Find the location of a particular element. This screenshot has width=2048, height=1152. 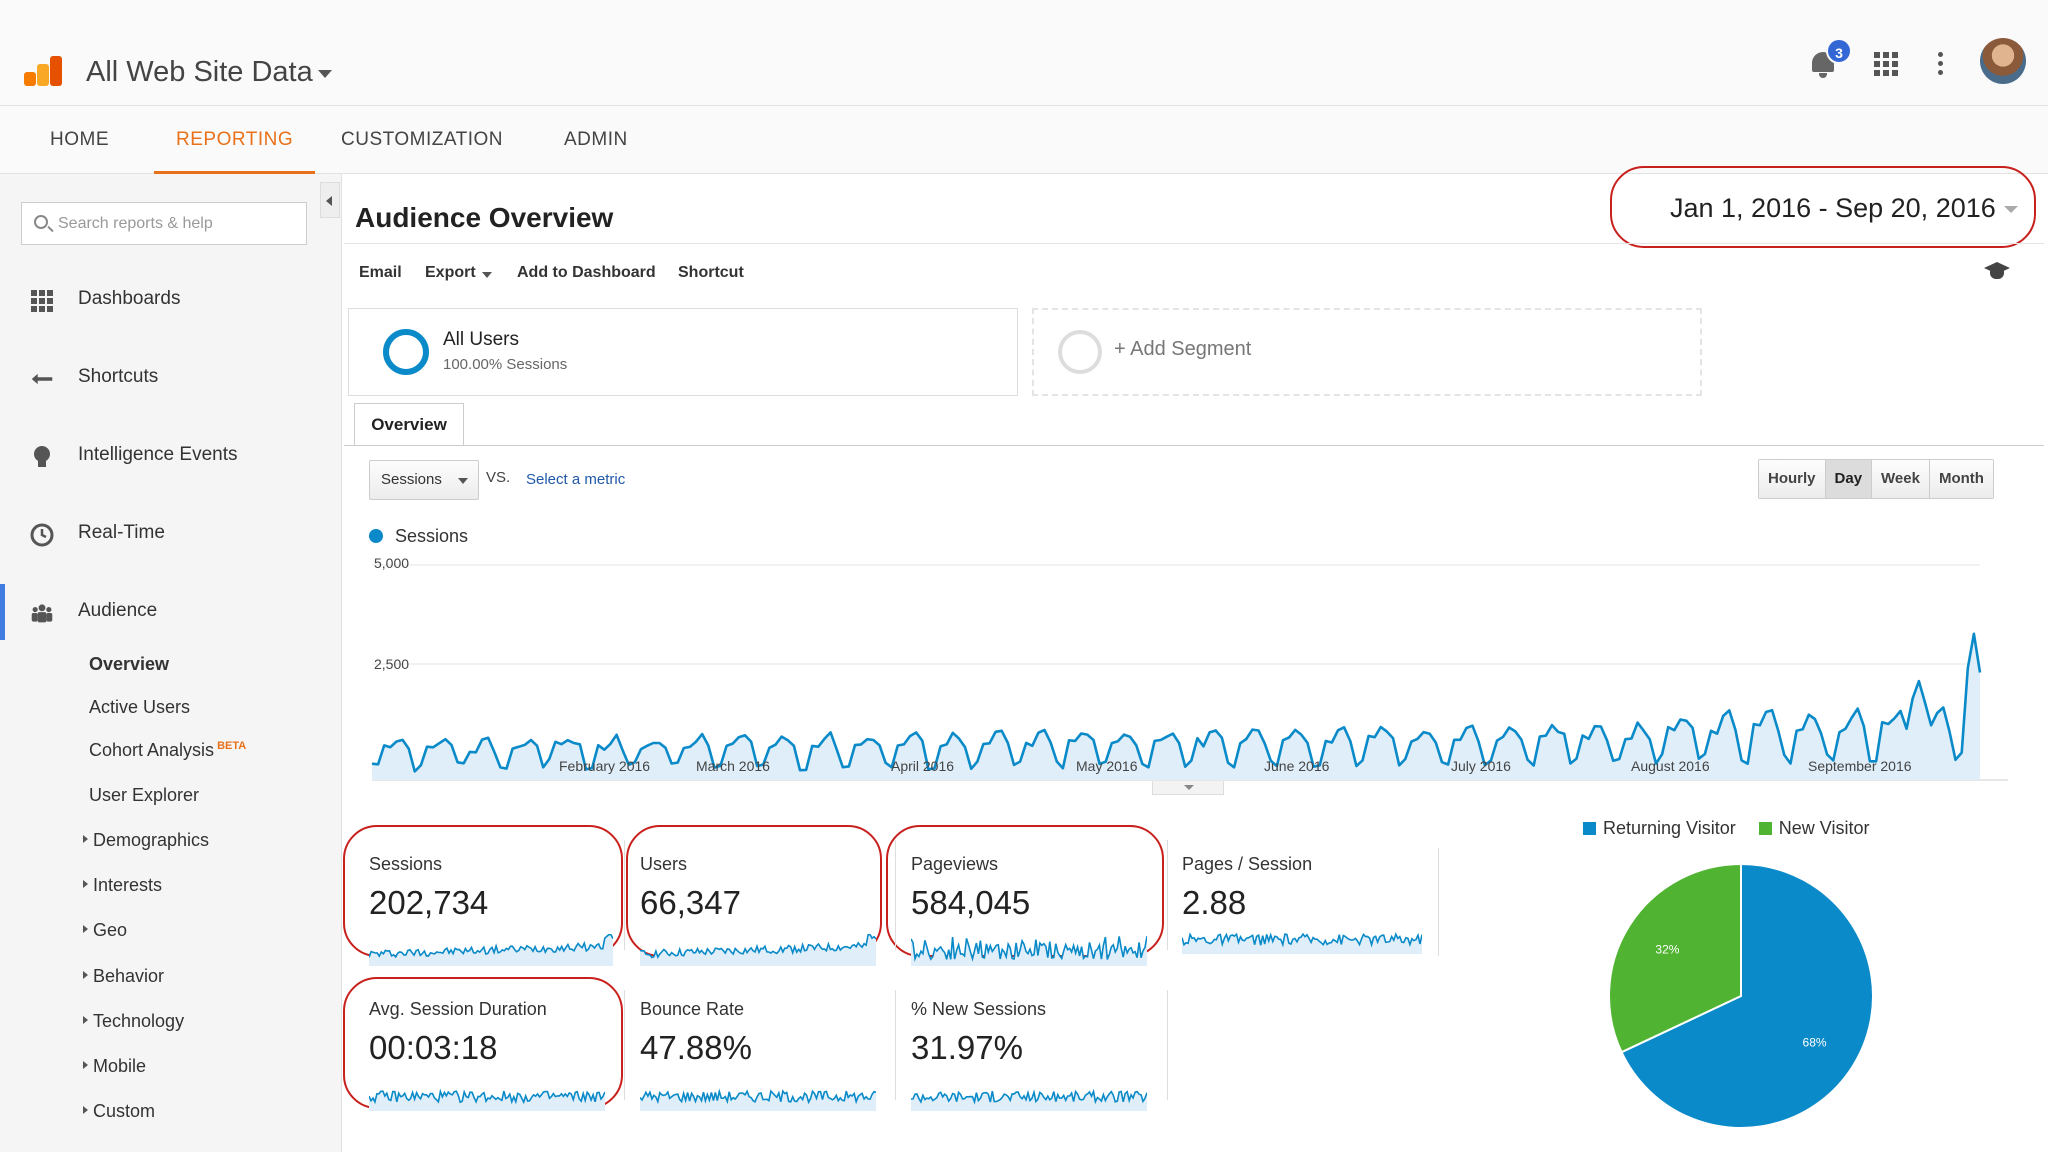

metric-name: Bounce Rate is located at coordinates (692, 1009).